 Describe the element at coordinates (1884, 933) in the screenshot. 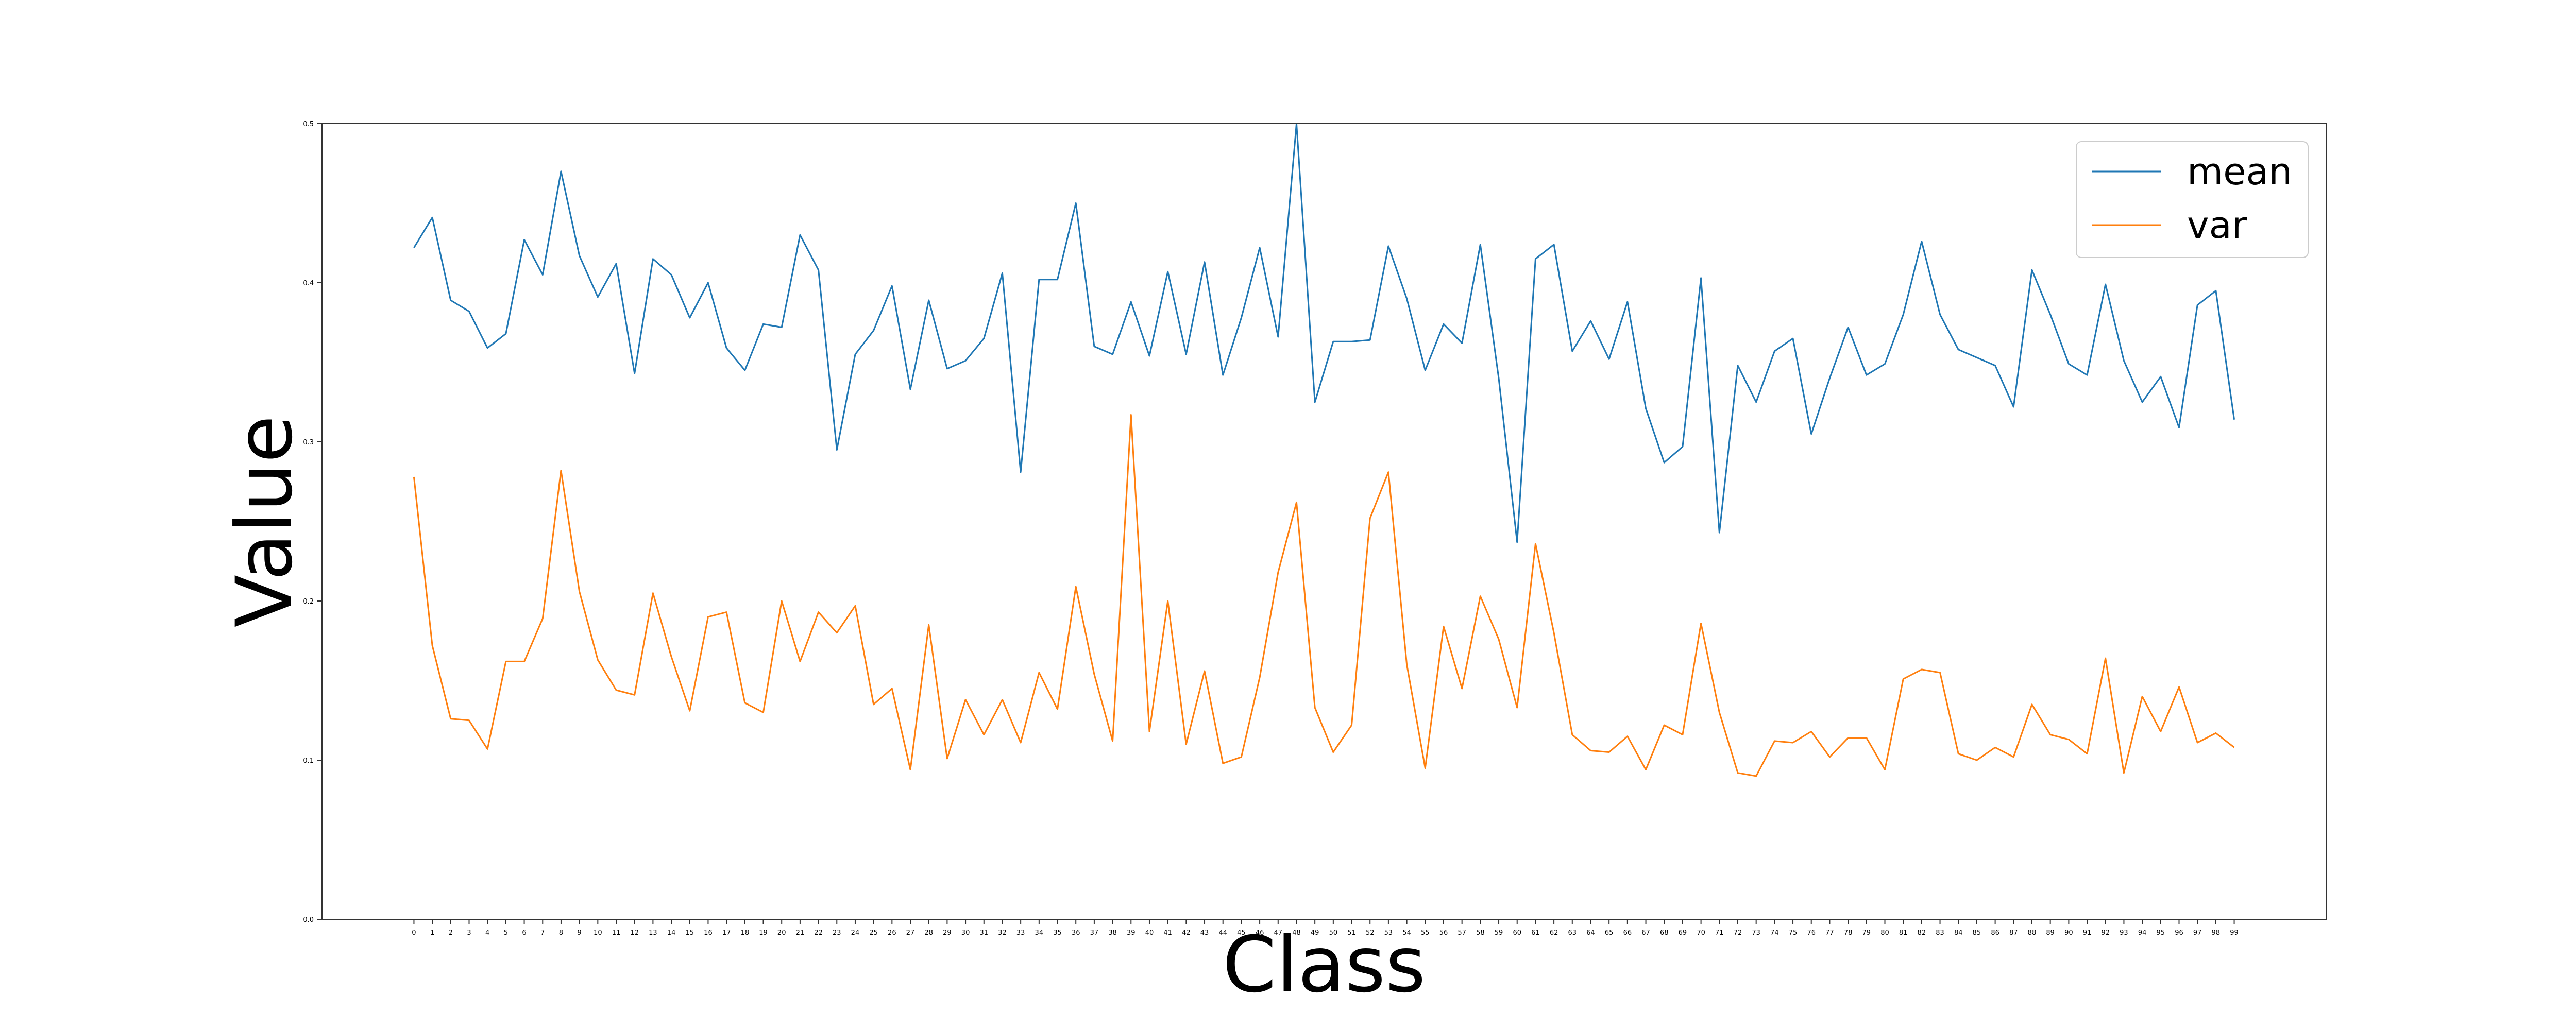

I see `x-tick-label: 80` at that location.